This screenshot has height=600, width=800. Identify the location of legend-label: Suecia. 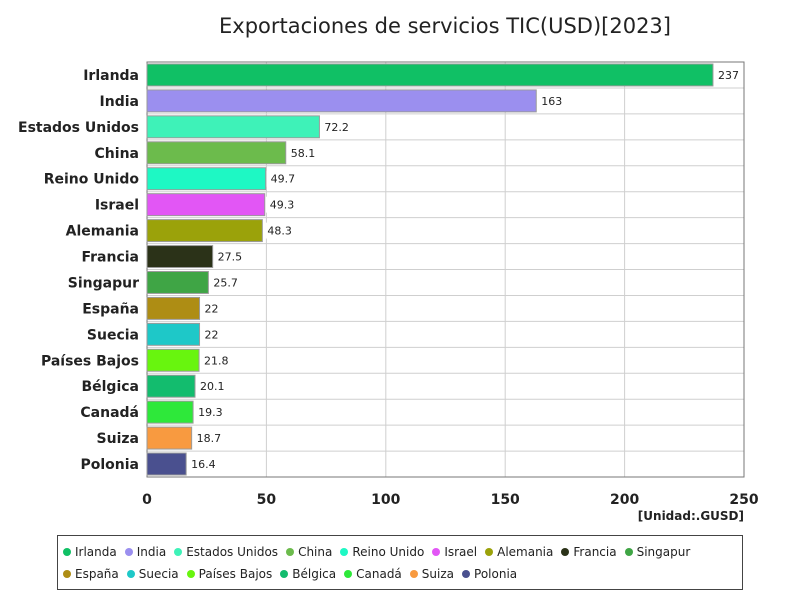
(158, 574).